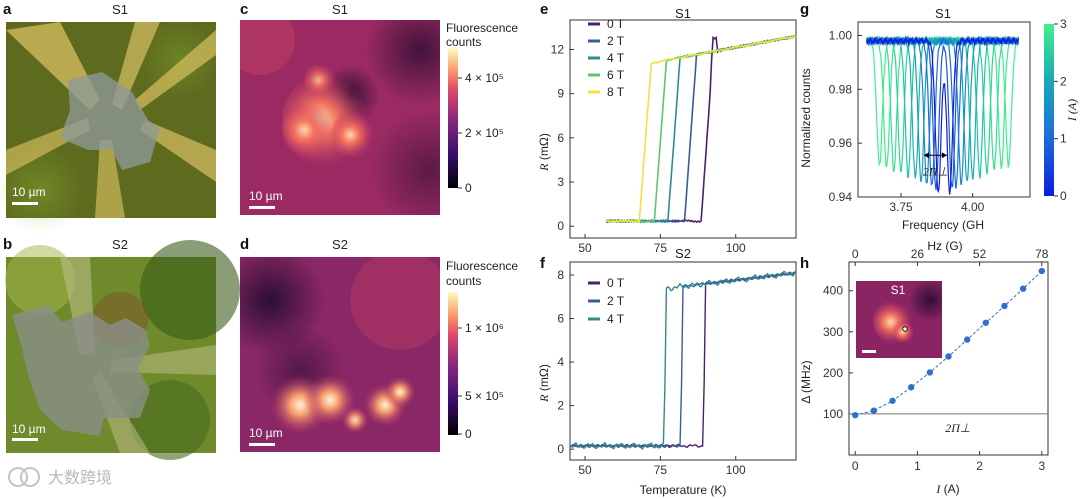 This screenshot has width=1080, height=499. Describe the element at coordinates (947, 489) in the screenshot. I see `chart-h-xlabel: I (A)` at that location.